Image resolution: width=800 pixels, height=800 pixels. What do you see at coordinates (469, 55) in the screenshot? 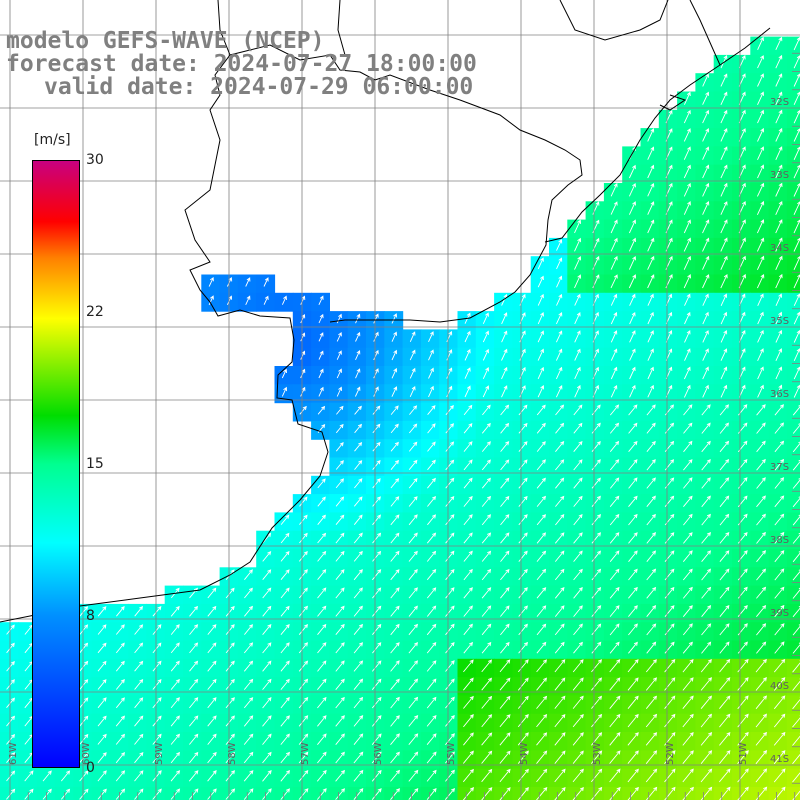
I see `border-lines` at bounding box center [469, 55].